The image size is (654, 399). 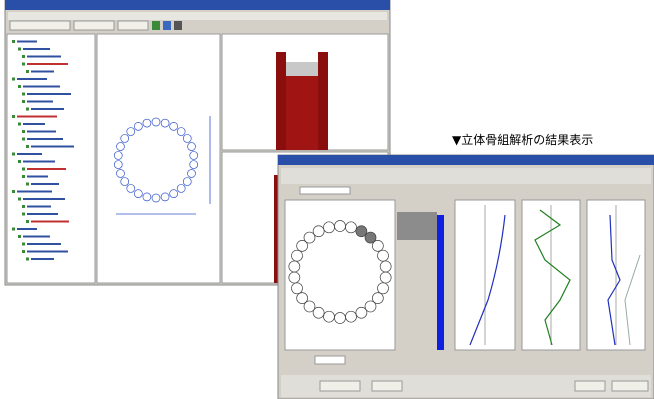 What do you see at coordinates (330, 360) in the screenshot?
I see `input` at bounding box center [330, 360].